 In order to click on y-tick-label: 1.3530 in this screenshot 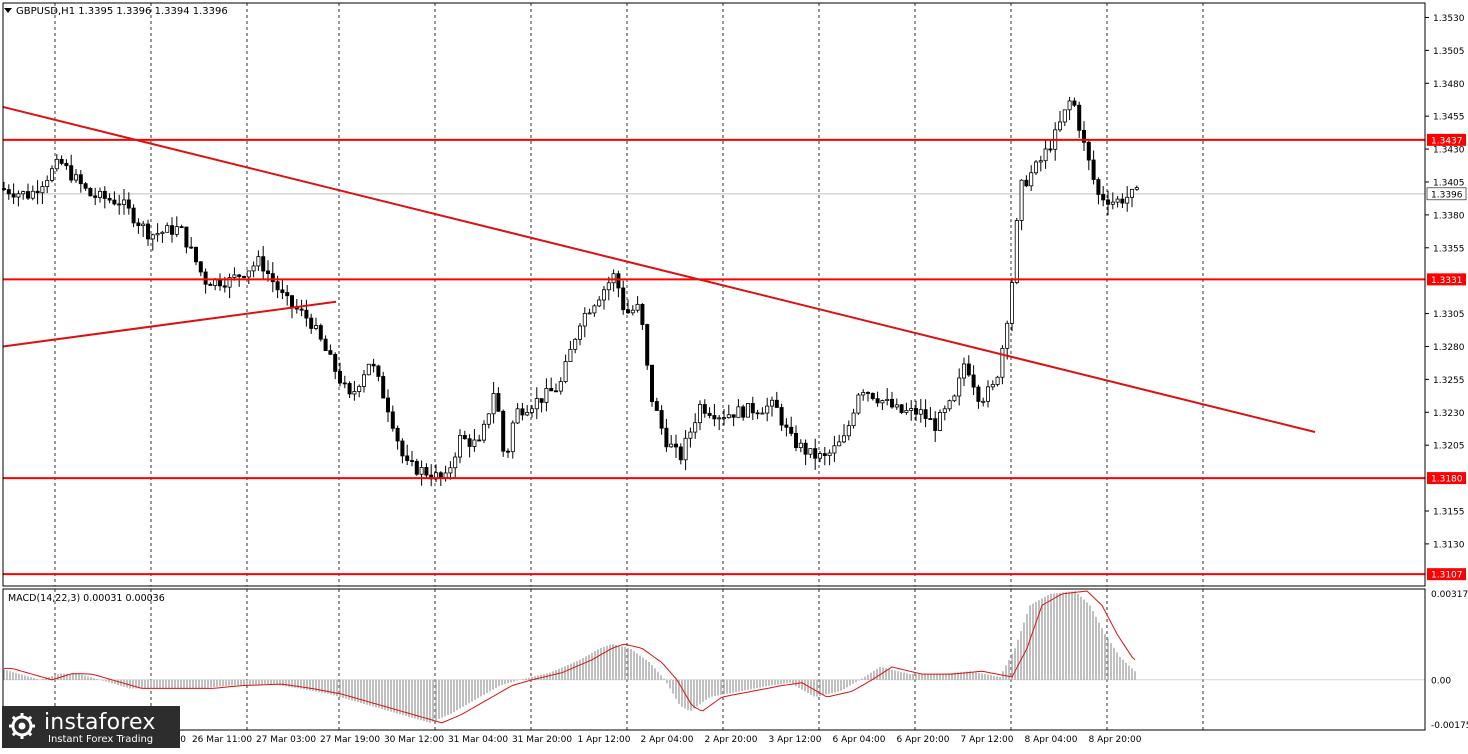, I will do `click(1449, 19)`.